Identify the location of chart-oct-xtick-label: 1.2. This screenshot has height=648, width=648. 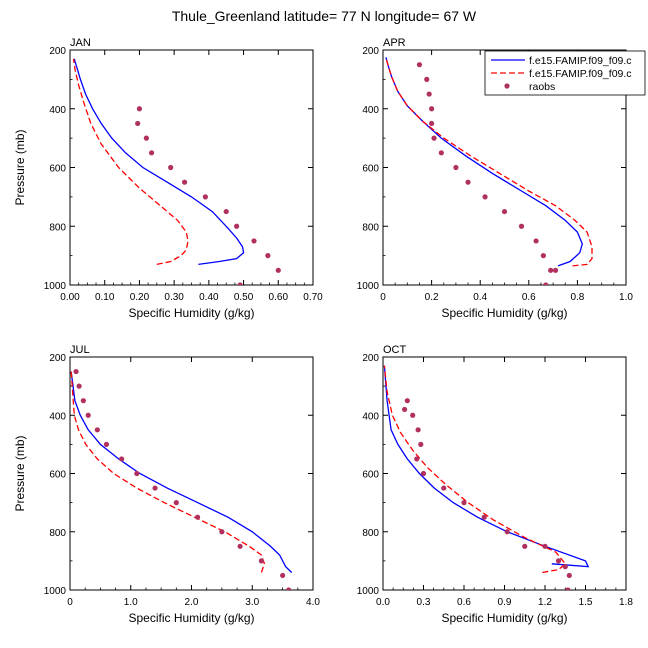
(545, 602).